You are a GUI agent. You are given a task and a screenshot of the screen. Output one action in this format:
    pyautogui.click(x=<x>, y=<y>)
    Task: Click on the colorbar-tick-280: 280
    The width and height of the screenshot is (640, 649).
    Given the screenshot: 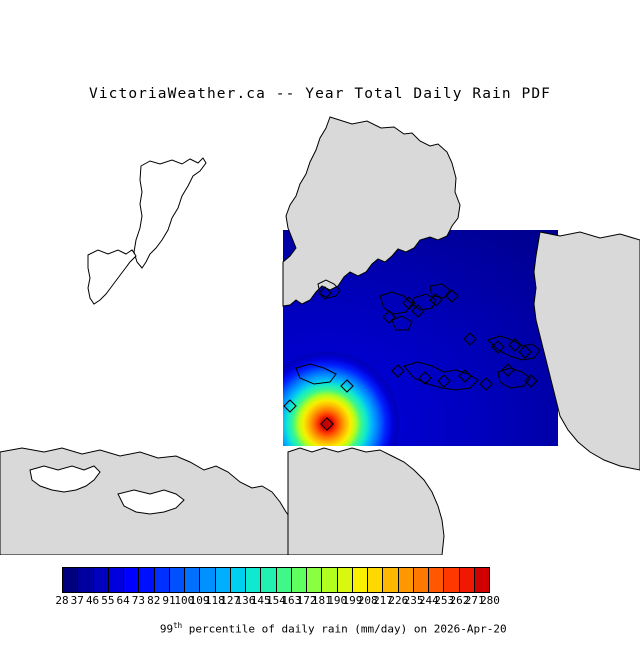 What is the action you would take?
    pyautogui.click(x=490, y=600)
    